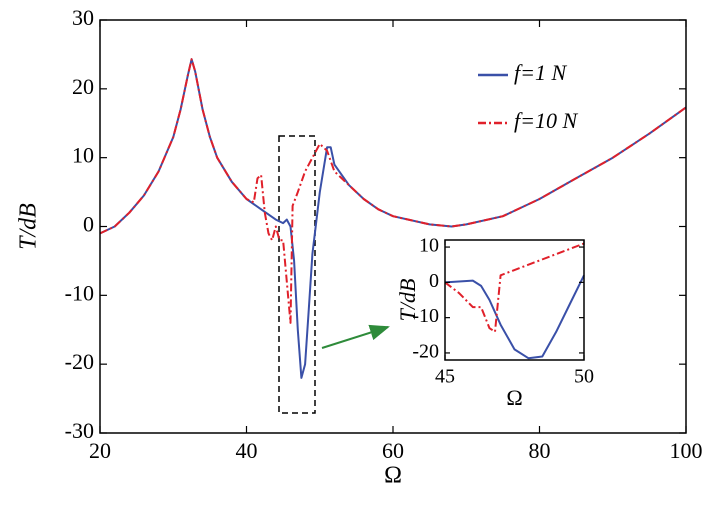 Image resolution: width=718 pixels, height=510 pixels. Describe the element at coordinates (584, 377) in the screenshot. I see `x-tick-label: 50` at that location.